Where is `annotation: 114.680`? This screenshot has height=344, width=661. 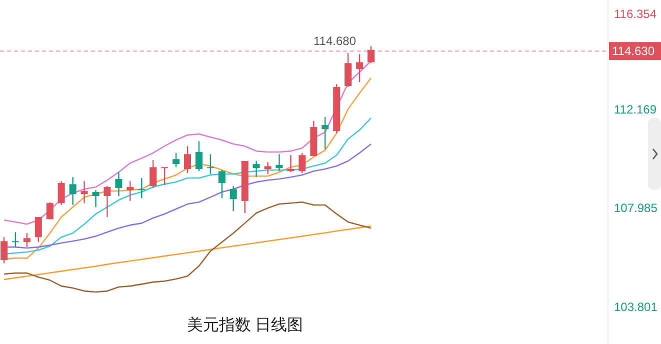
annotation: 114.680 is located at coordinates (335, 41).